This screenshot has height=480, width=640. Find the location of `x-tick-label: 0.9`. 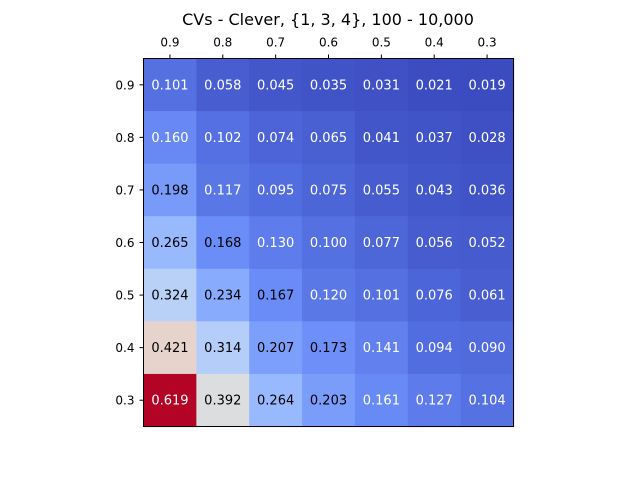

x-tick-label: 0.9 is located at coordinates (169, 43).